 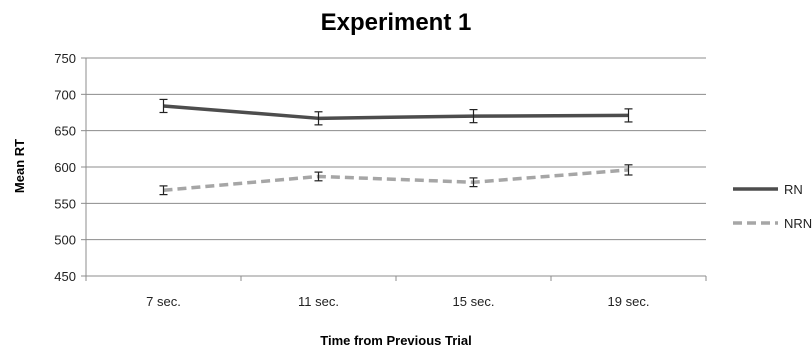 What do you see at coordinates (65, 276) in the screenshot?
I see `y-tick-label: 450` at bounding box center [65, 276].